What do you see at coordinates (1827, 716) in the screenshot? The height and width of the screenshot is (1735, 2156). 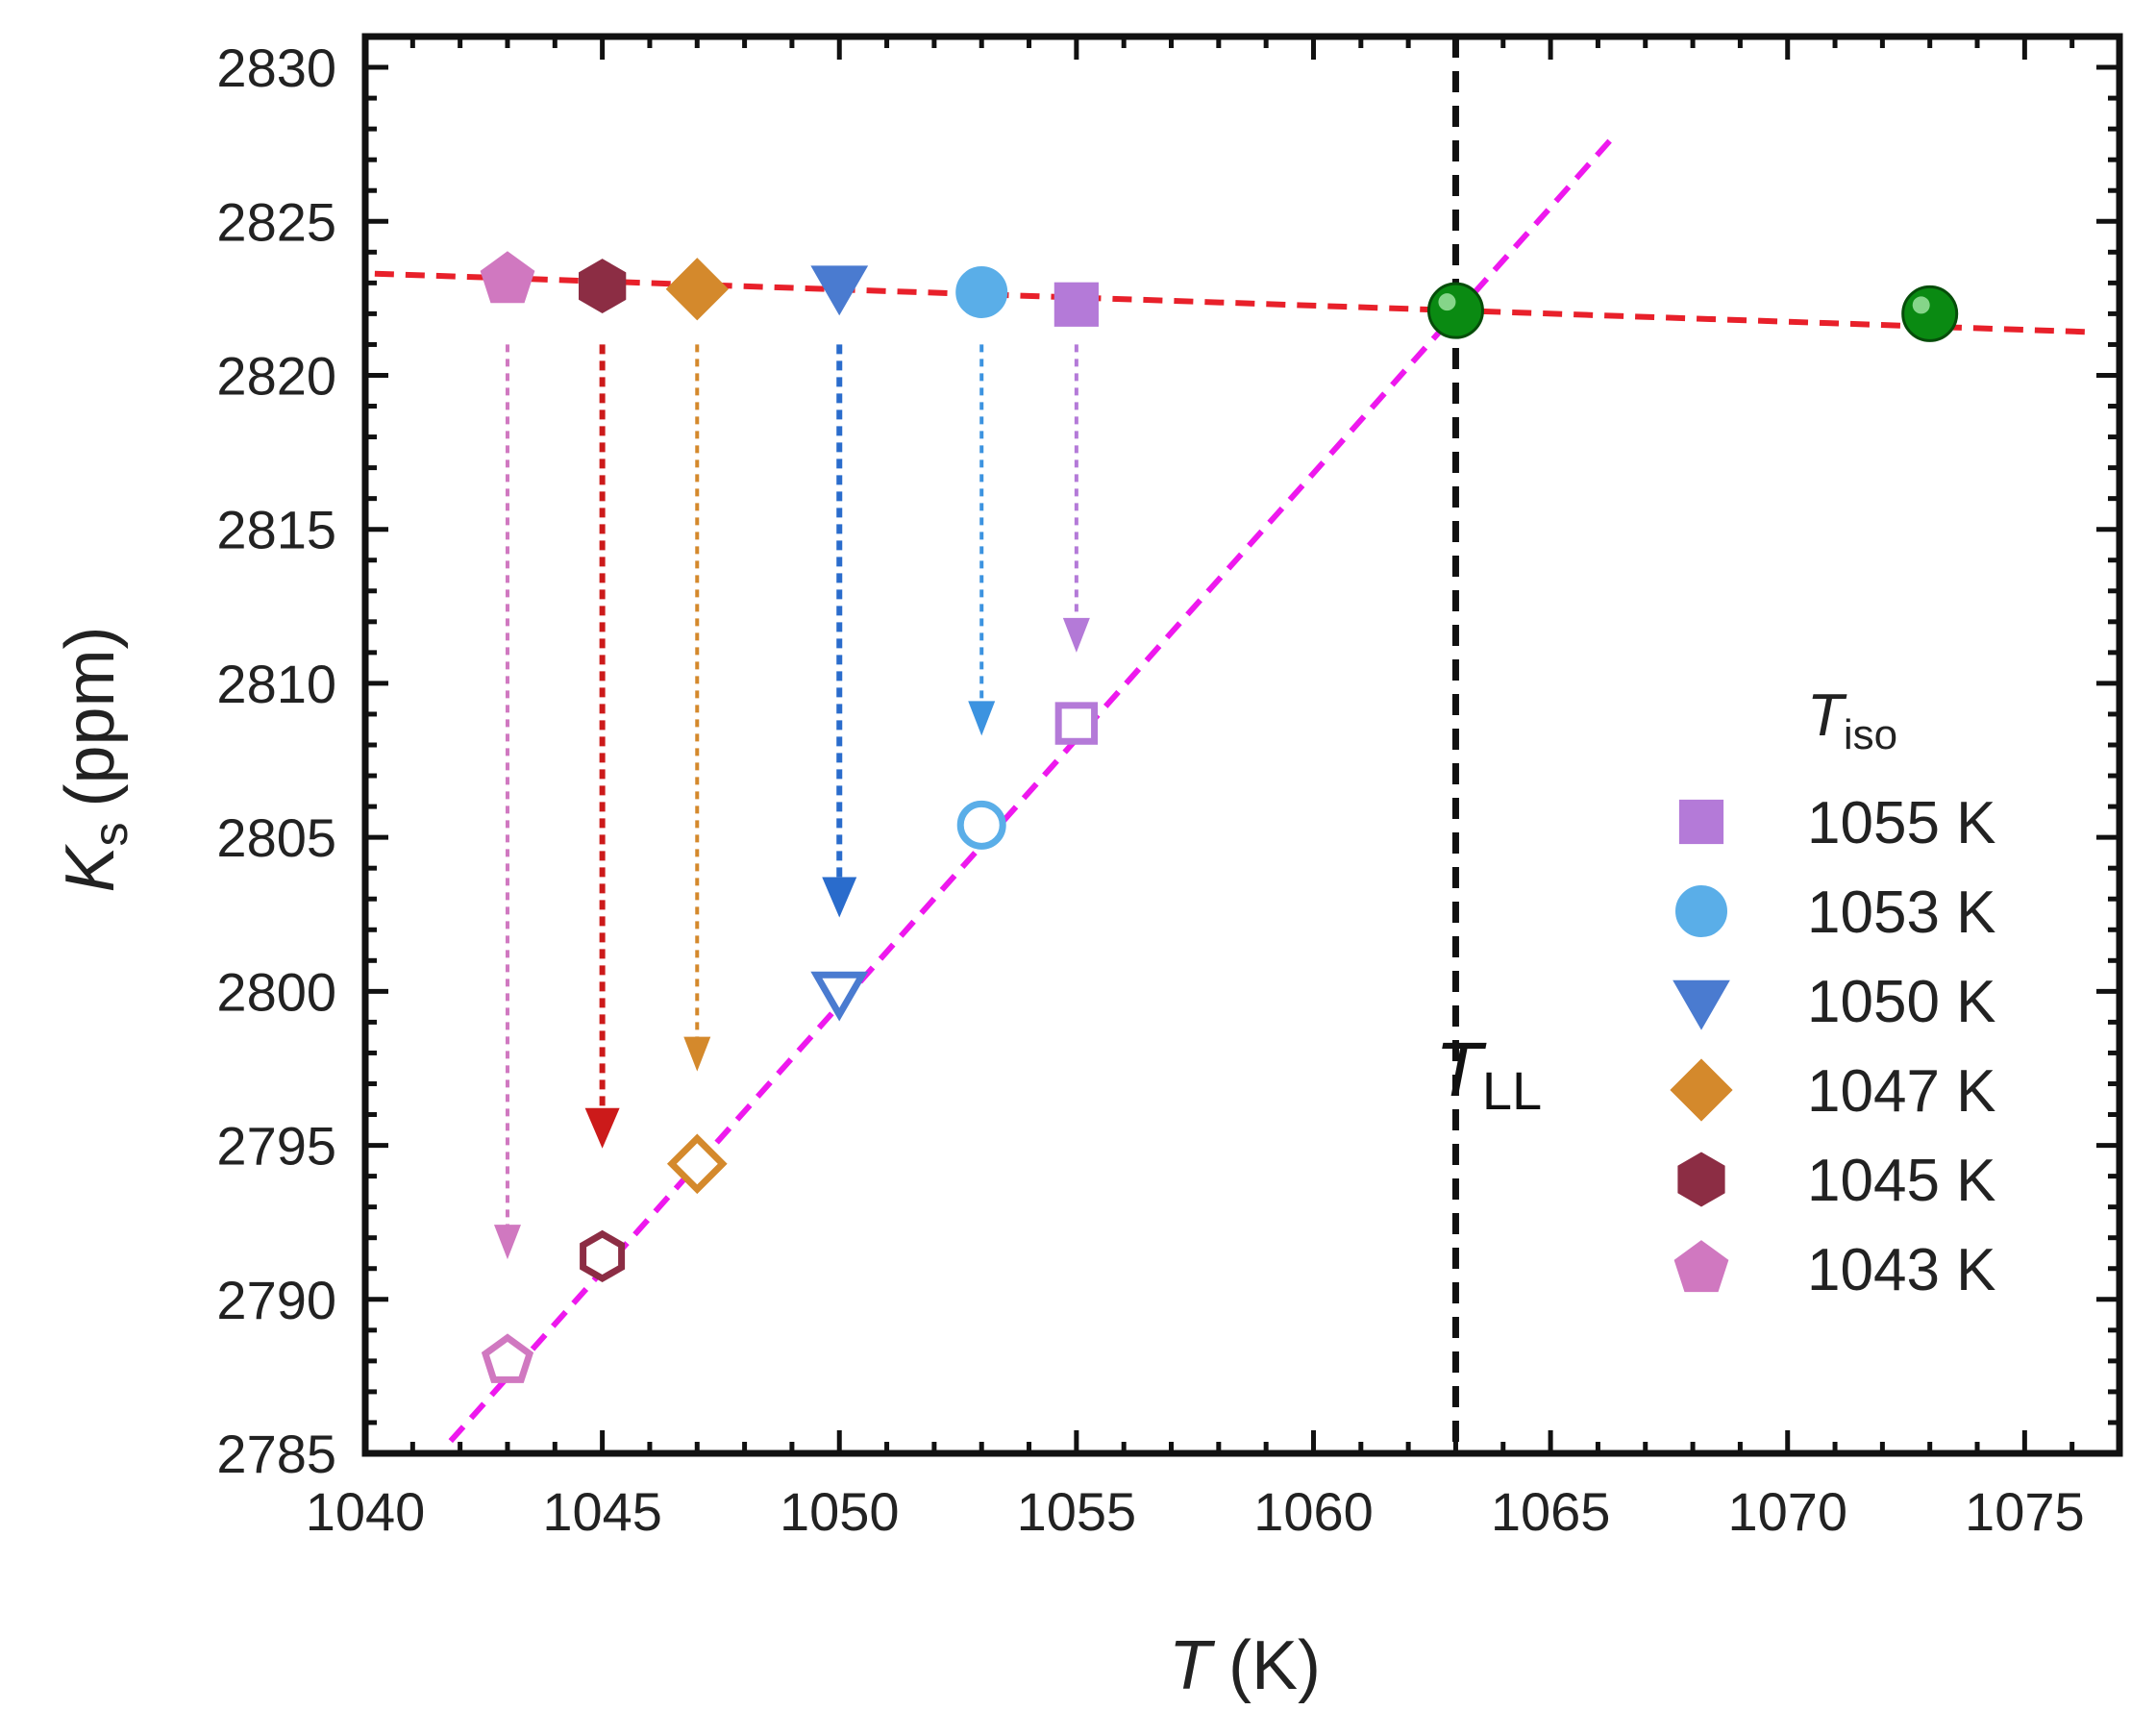 I see `legend-title-symbol: T` at bounding box center [1827, 716].